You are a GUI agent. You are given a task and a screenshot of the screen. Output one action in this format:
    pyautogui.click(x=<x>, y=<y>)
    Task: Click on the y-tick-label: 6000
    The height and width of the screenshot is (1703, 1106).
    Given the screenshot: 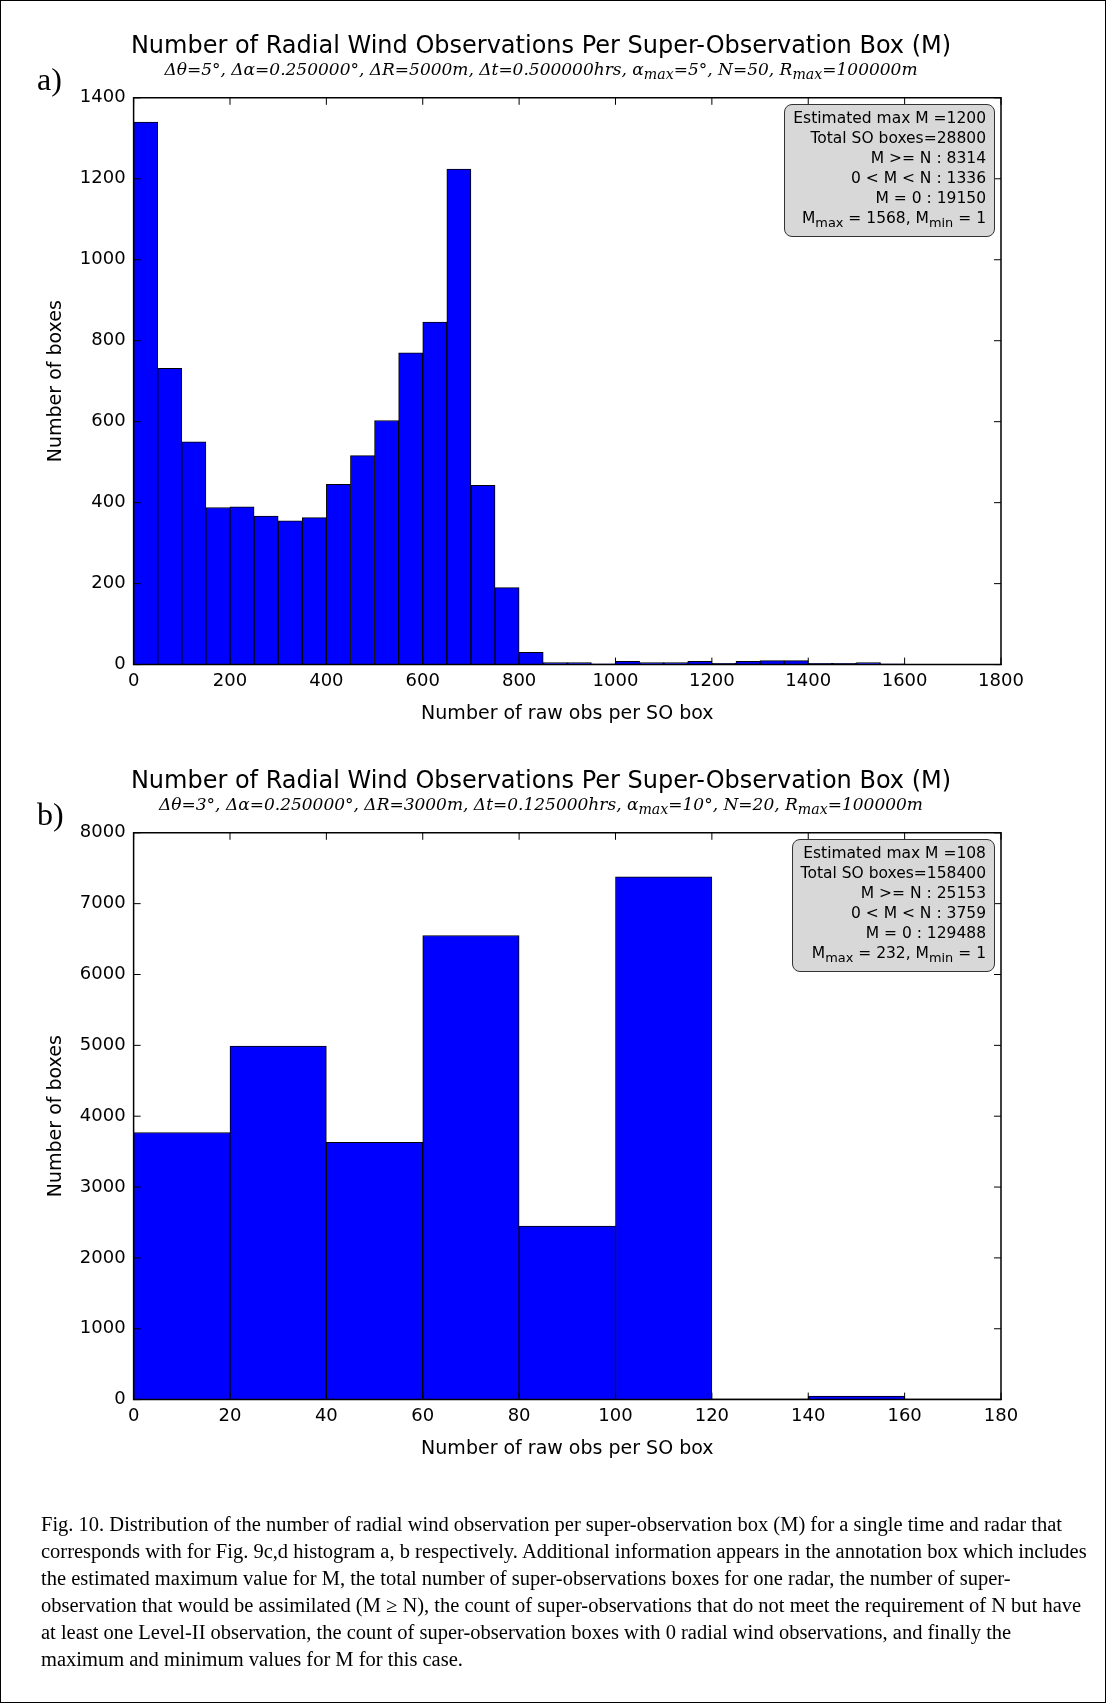 What is the action you would take?
    pyautogui.click(x=102, y=973)
    